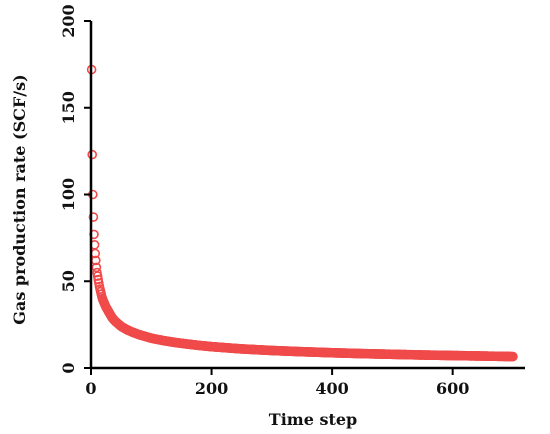  I want to click on x-axis-ticks: 0 200 400 600, so click(277, 383).